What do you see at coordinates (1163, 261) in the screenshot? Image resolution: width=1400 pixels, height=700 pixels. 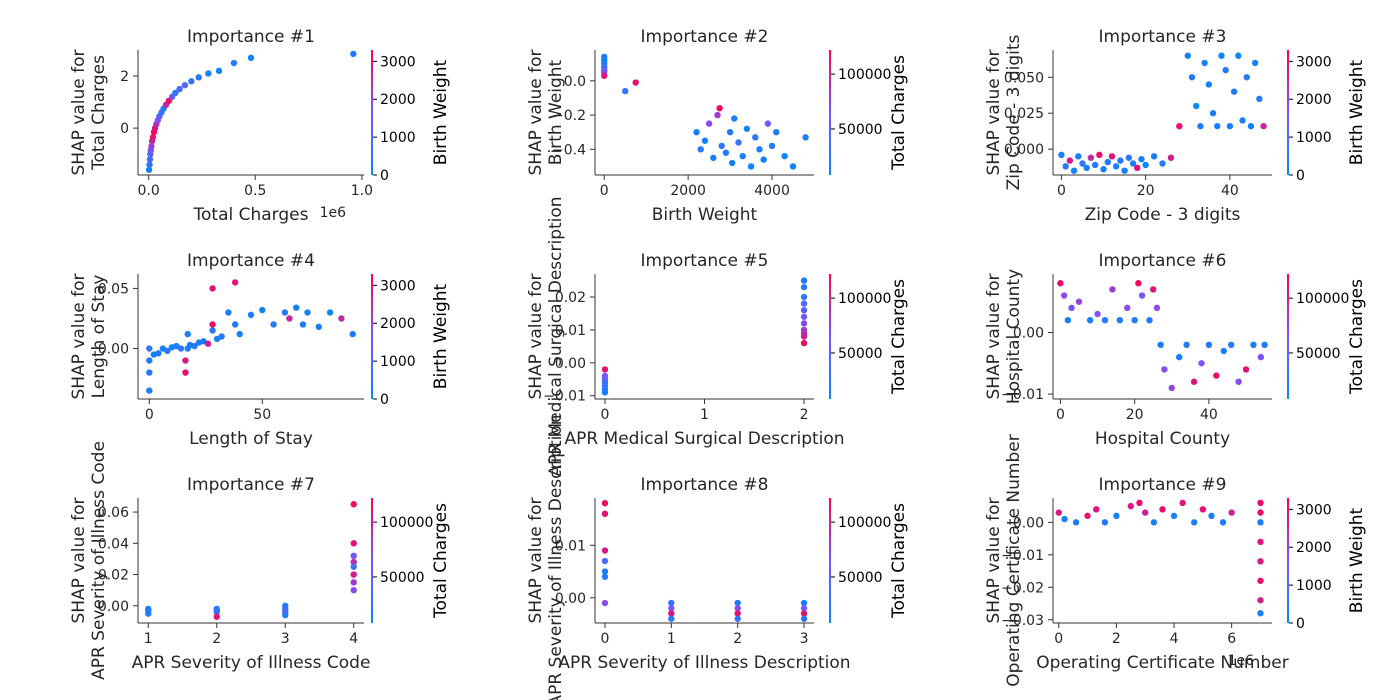 I see `plot-title: Importance #6` at bounding box center [1163, 261].